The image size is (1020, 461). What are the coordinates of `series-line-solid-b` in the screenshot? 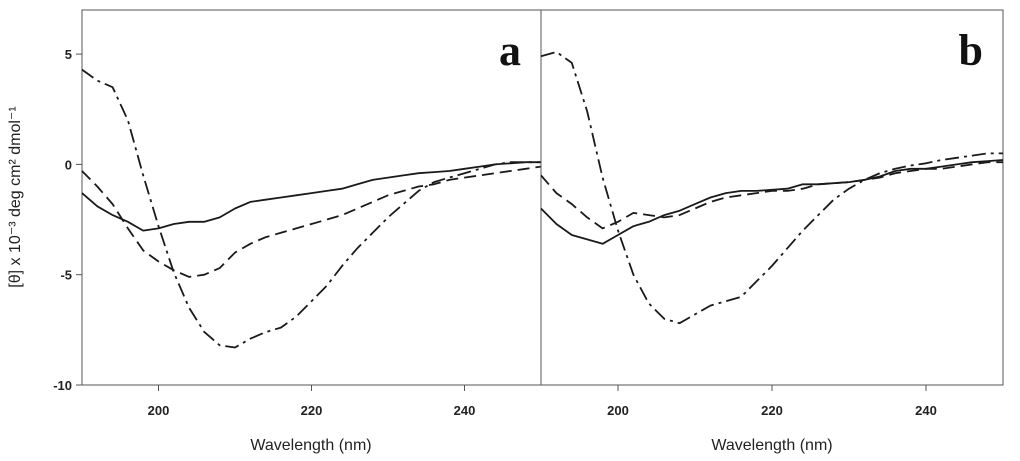 It's located at (772, 202).